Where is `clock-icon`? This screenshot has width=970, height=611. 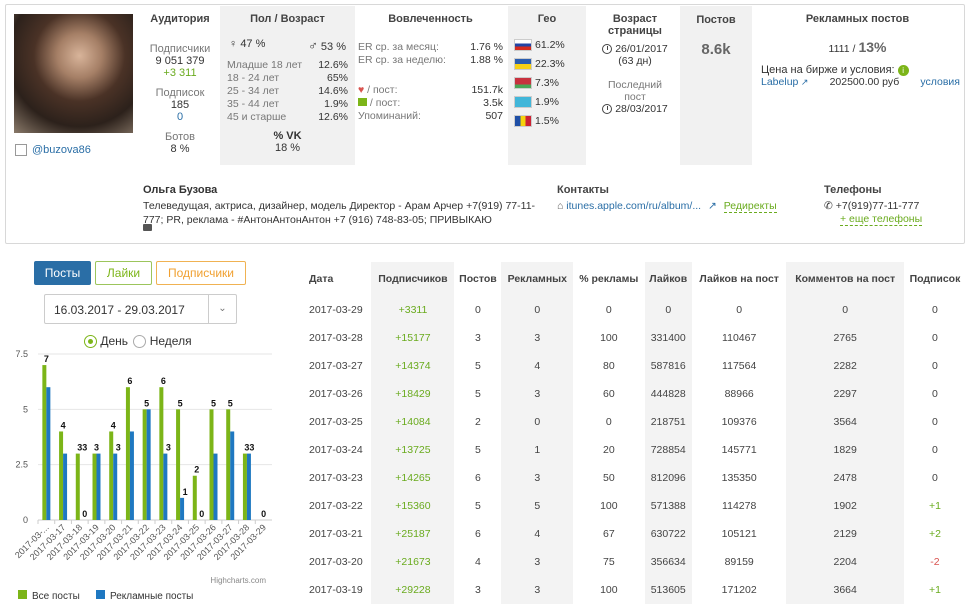
clock-icon is located at coordinates (607, 109).